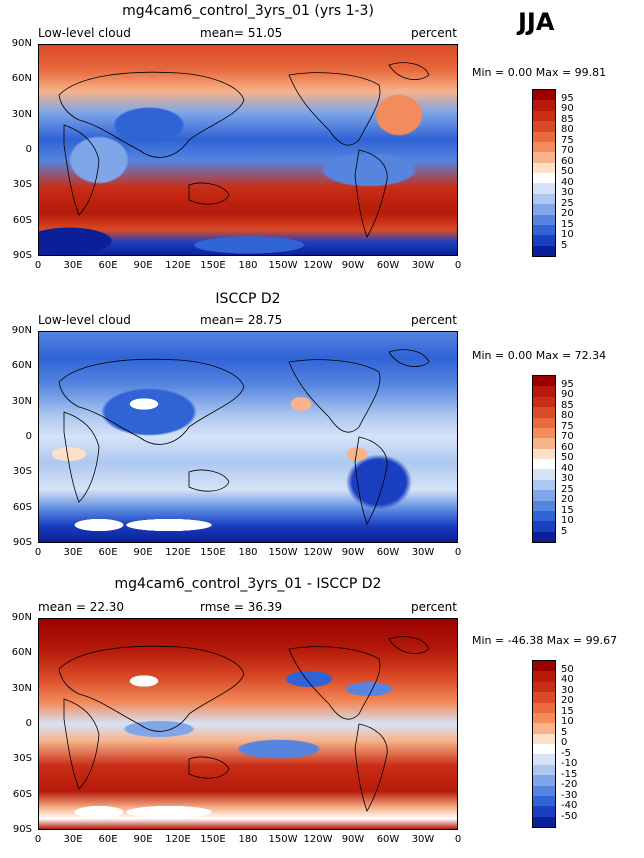 The height and width of the screenshot is (858, 644). Describe the element at coordinates (241, 33) in the screenshot. I see `panel-1-mean: mean= 51.05` at that location.